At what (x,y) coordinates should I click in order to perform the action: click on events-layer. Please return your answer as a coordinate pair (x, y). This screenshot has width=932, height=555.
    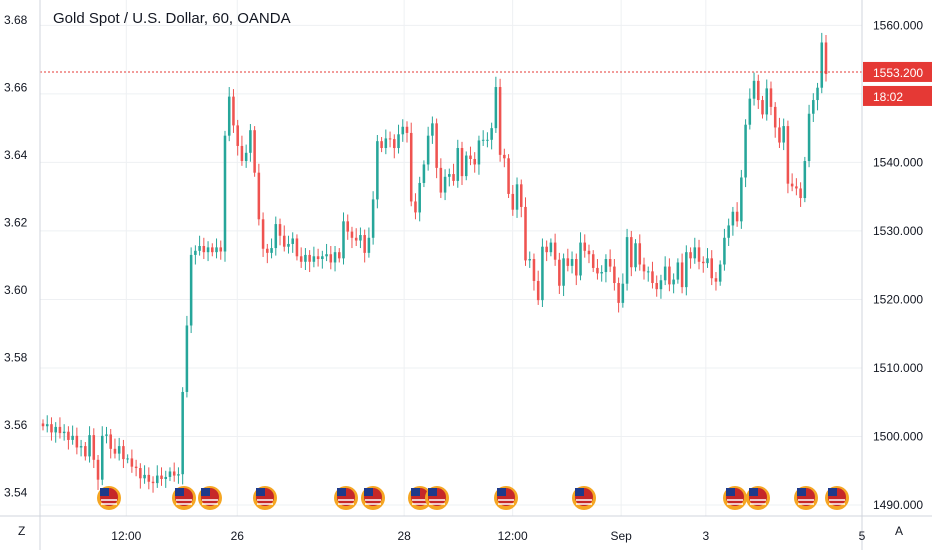
    Looking at the image, I should click on (473, 498).